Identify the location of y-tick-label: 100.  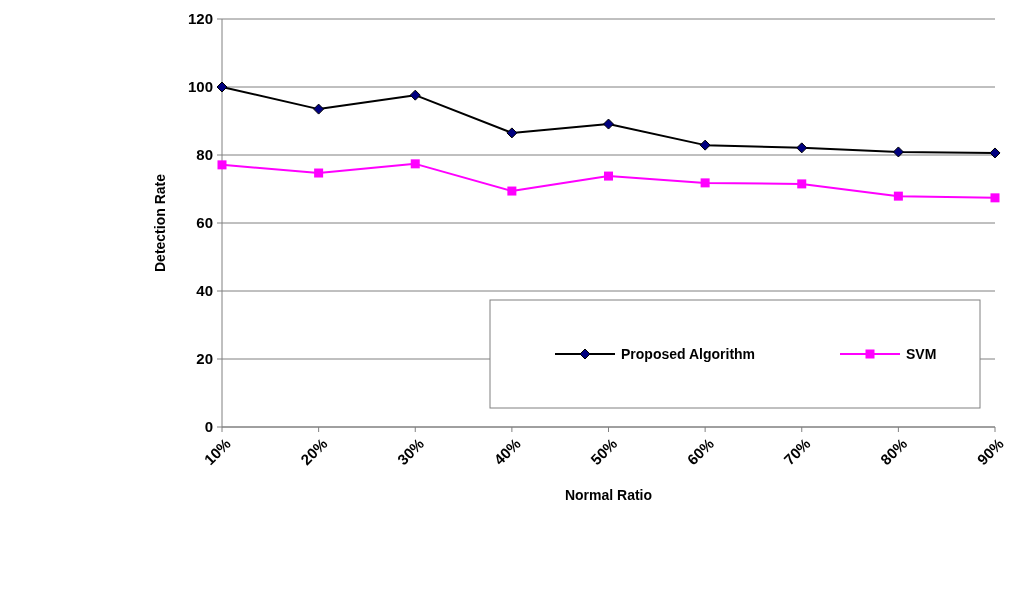
(200, 87).